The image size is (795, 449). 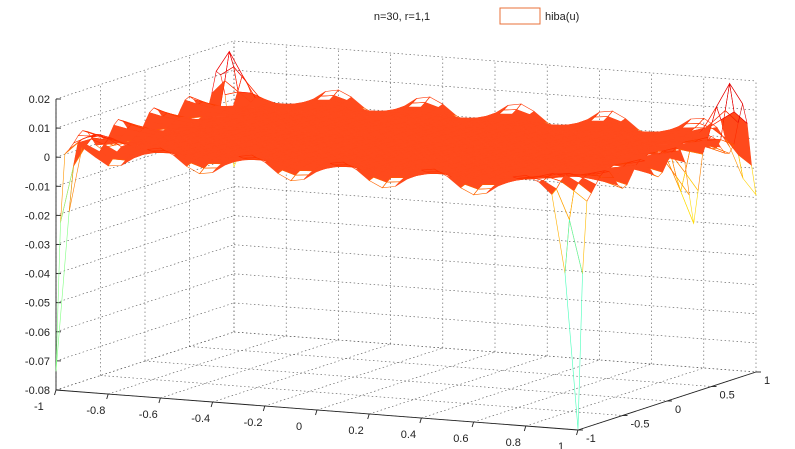 What do you see at coordinates (561, 445) in the screenshot?
I see `x-tick-label: 1` at bounding box center [561, 445].